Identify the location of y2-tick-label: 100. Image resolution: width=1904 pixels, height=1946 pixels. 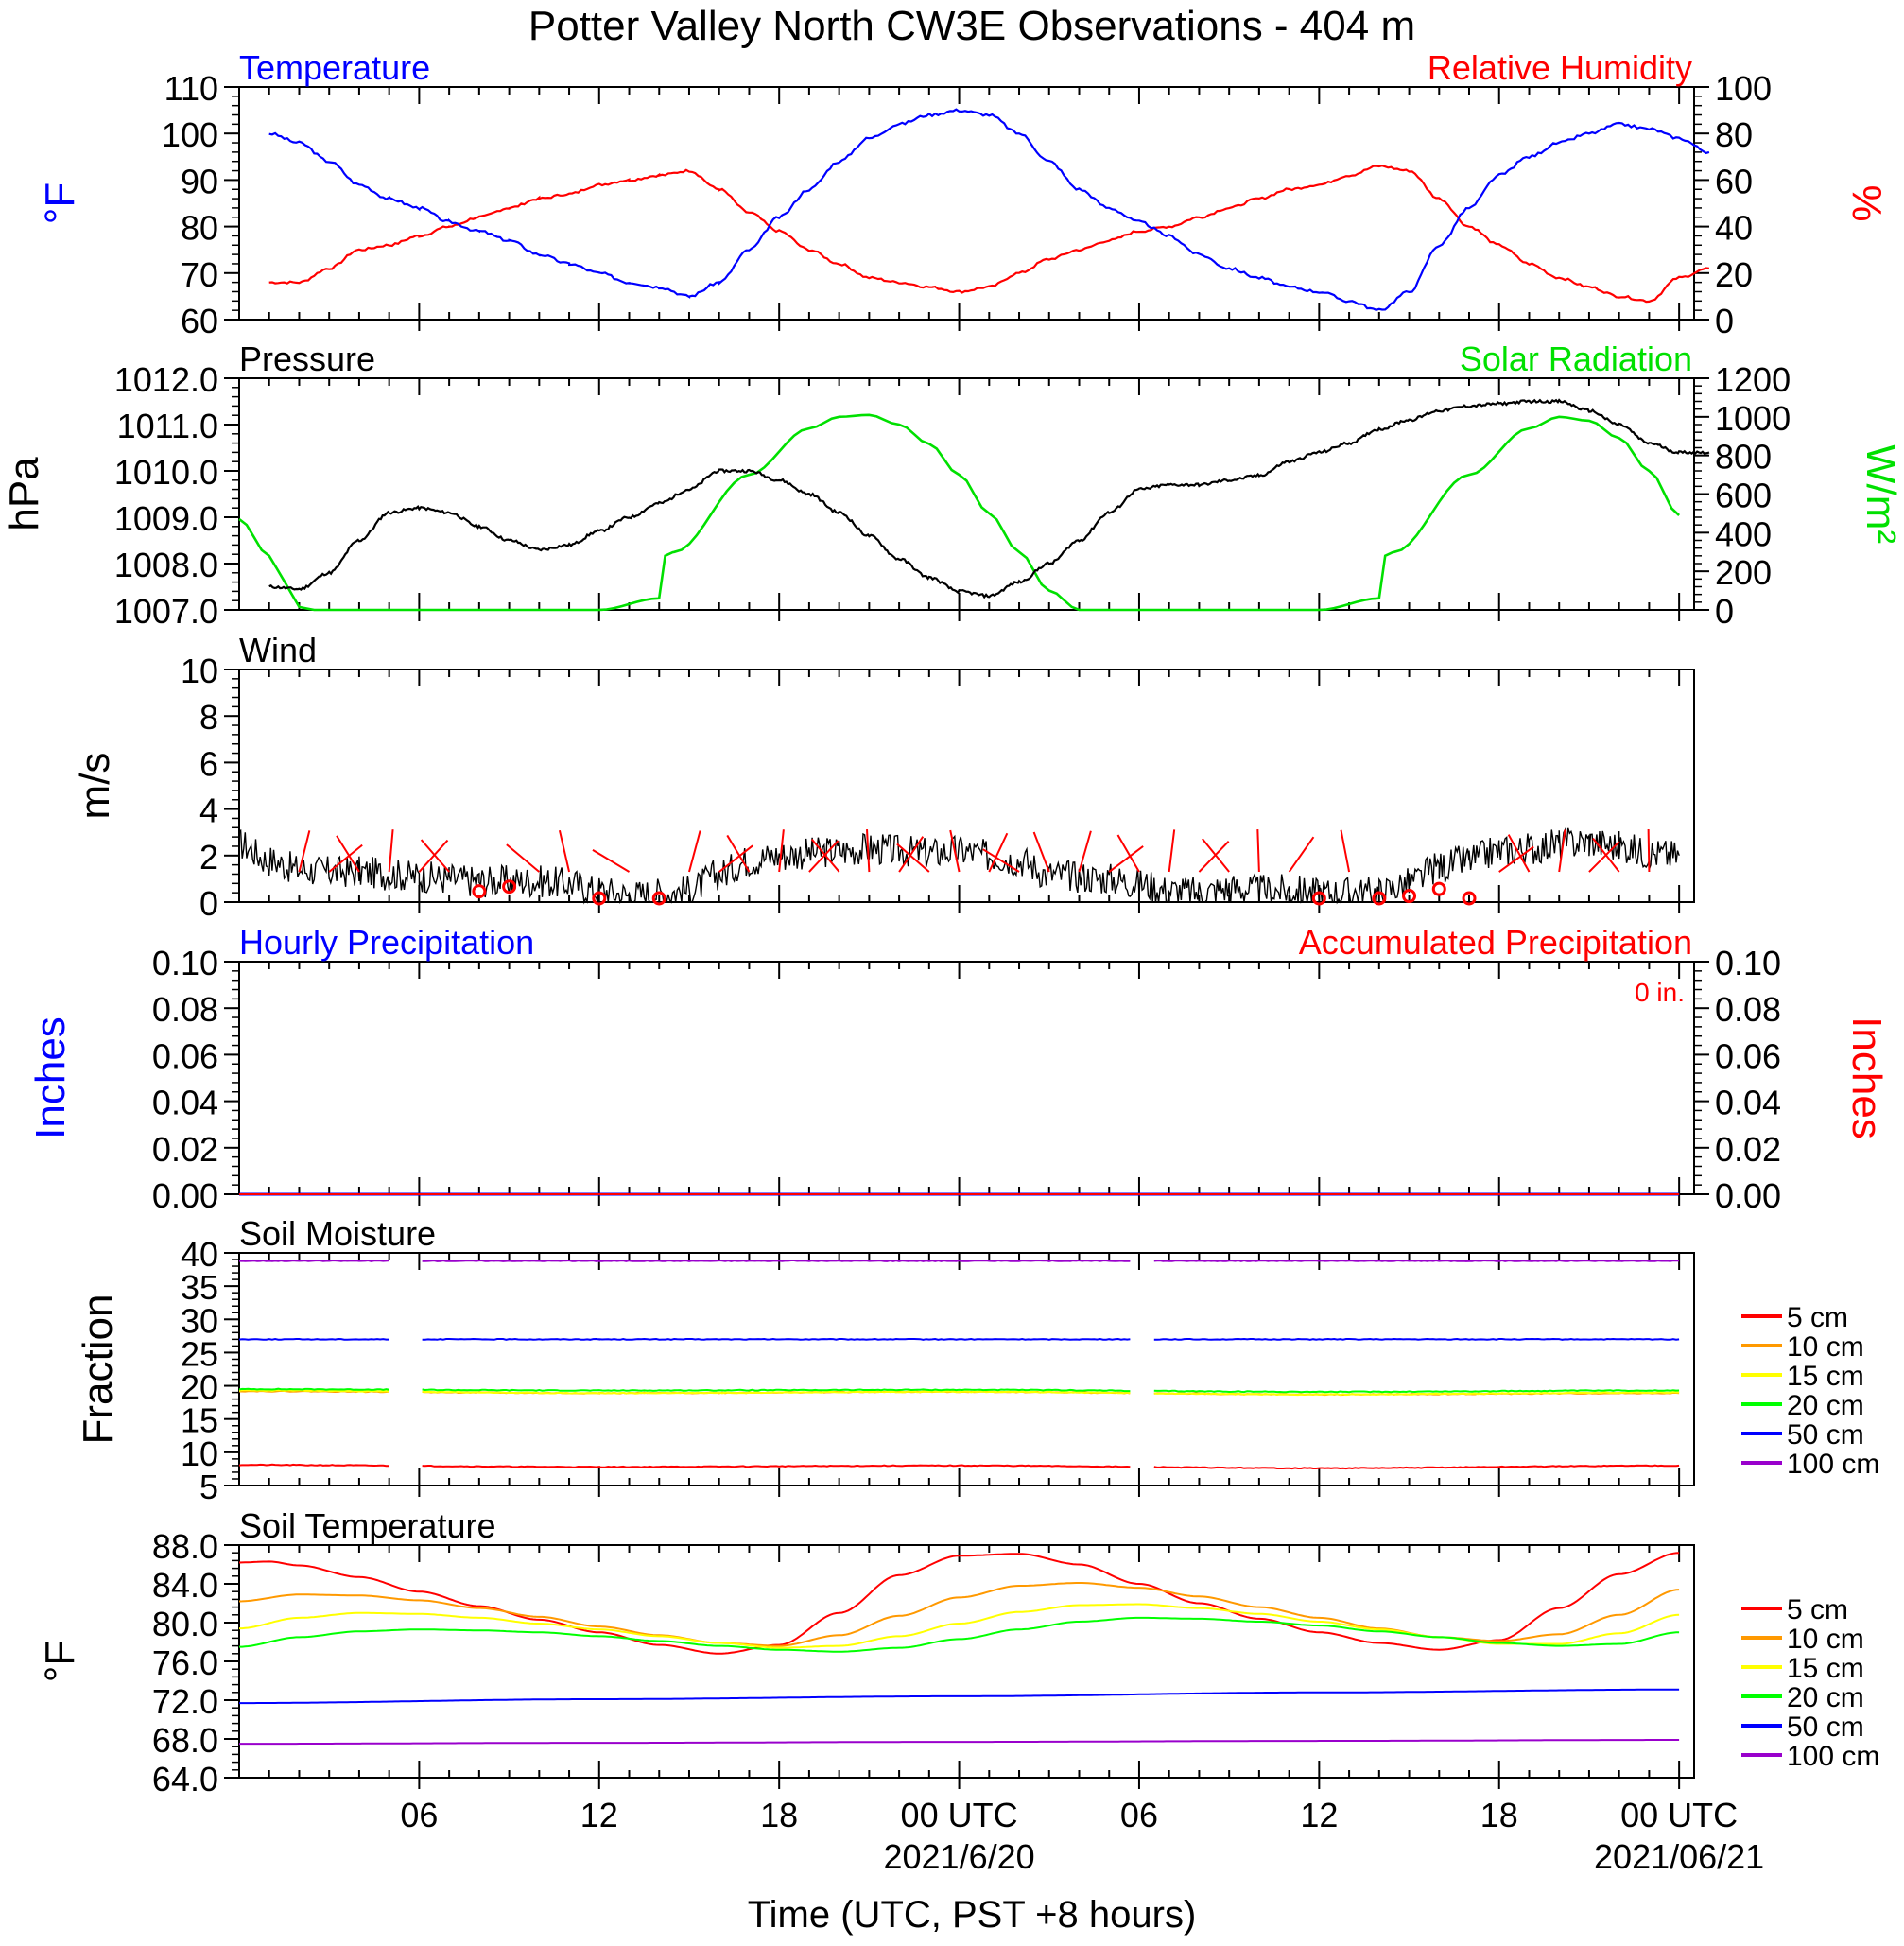
(1744, 89).